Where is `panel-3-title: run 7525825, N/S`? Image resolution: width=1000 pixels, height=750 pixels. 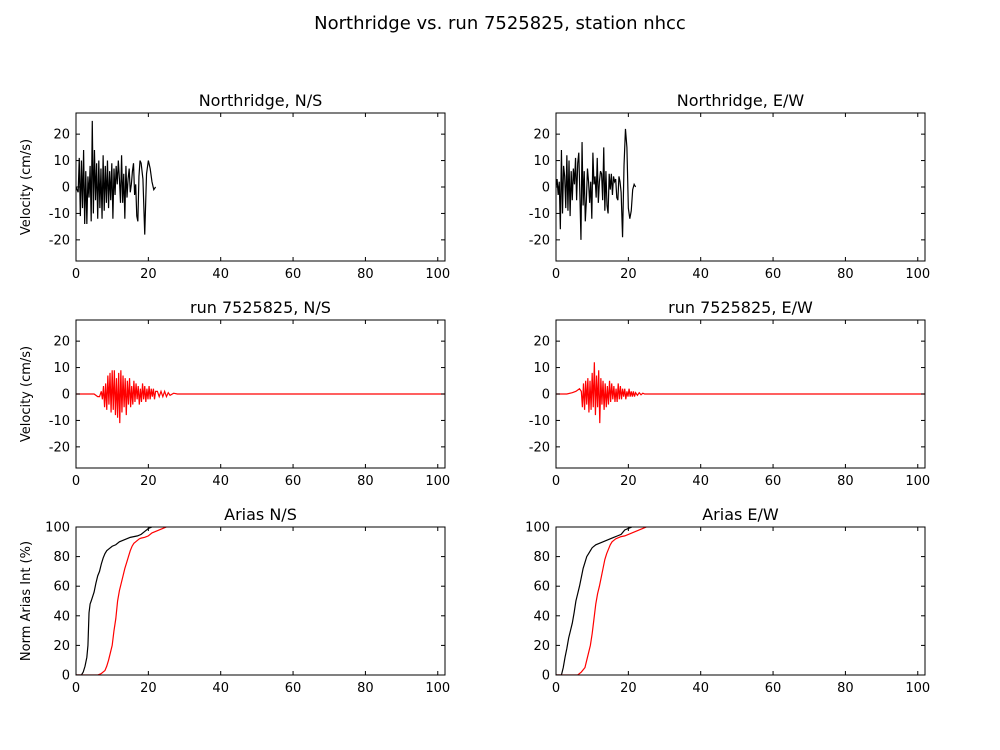
panel-3-title: run 7525825, N/S is located at coordinates (260, 307).